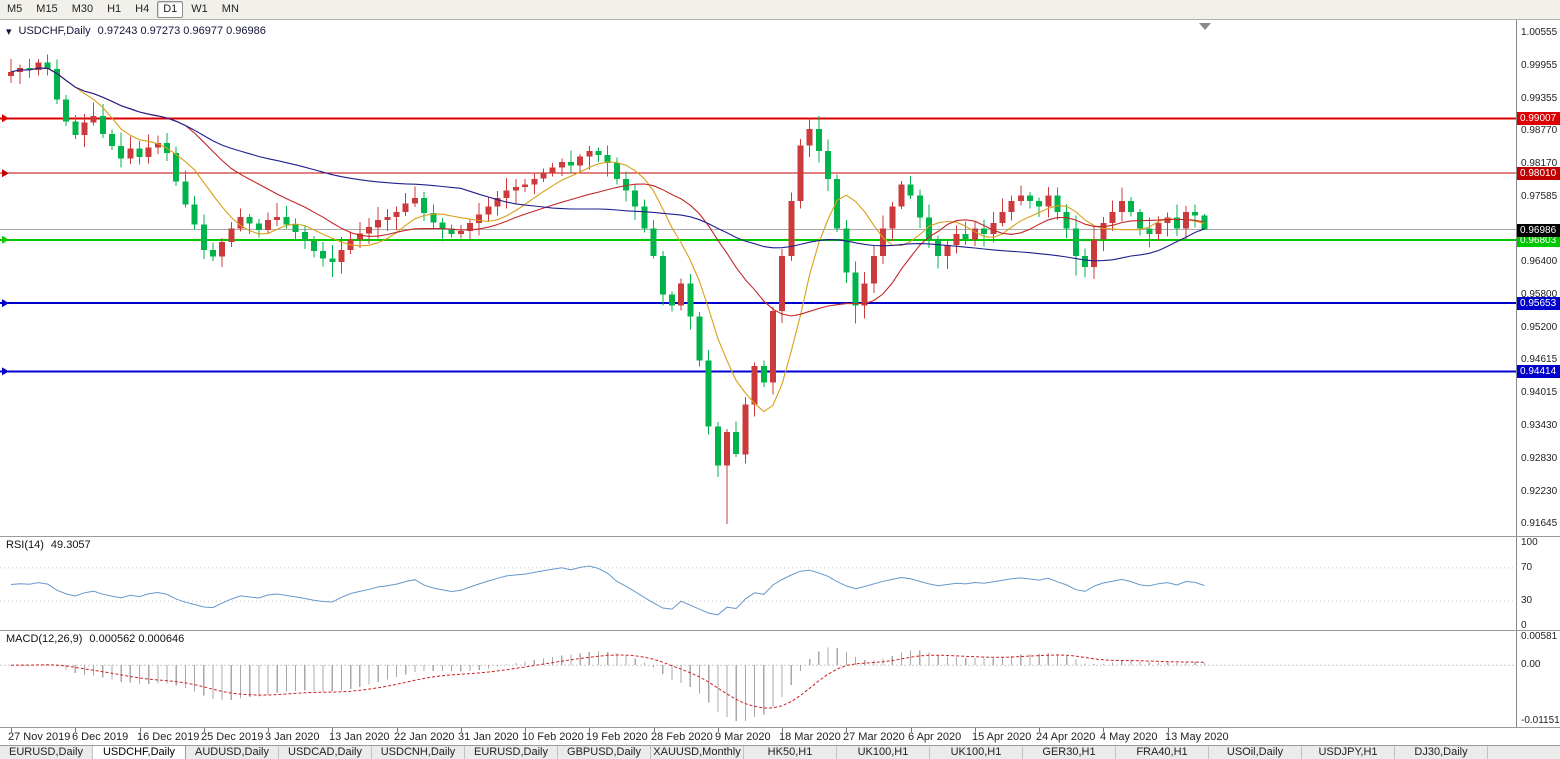 The image size is (1560, 759). I want to click on macd-signal-line, so click(607, 681).